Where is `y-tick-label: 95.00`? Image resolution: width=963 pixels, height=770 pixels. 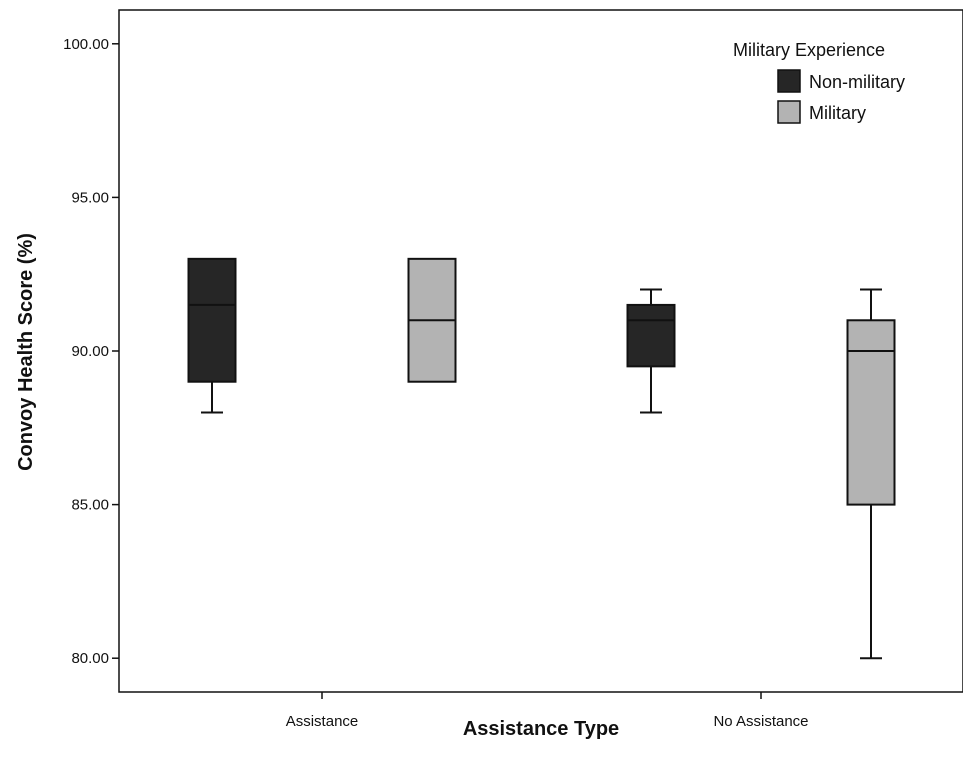
y-tick-label: 95.00 is located at coordinates (90, 197).